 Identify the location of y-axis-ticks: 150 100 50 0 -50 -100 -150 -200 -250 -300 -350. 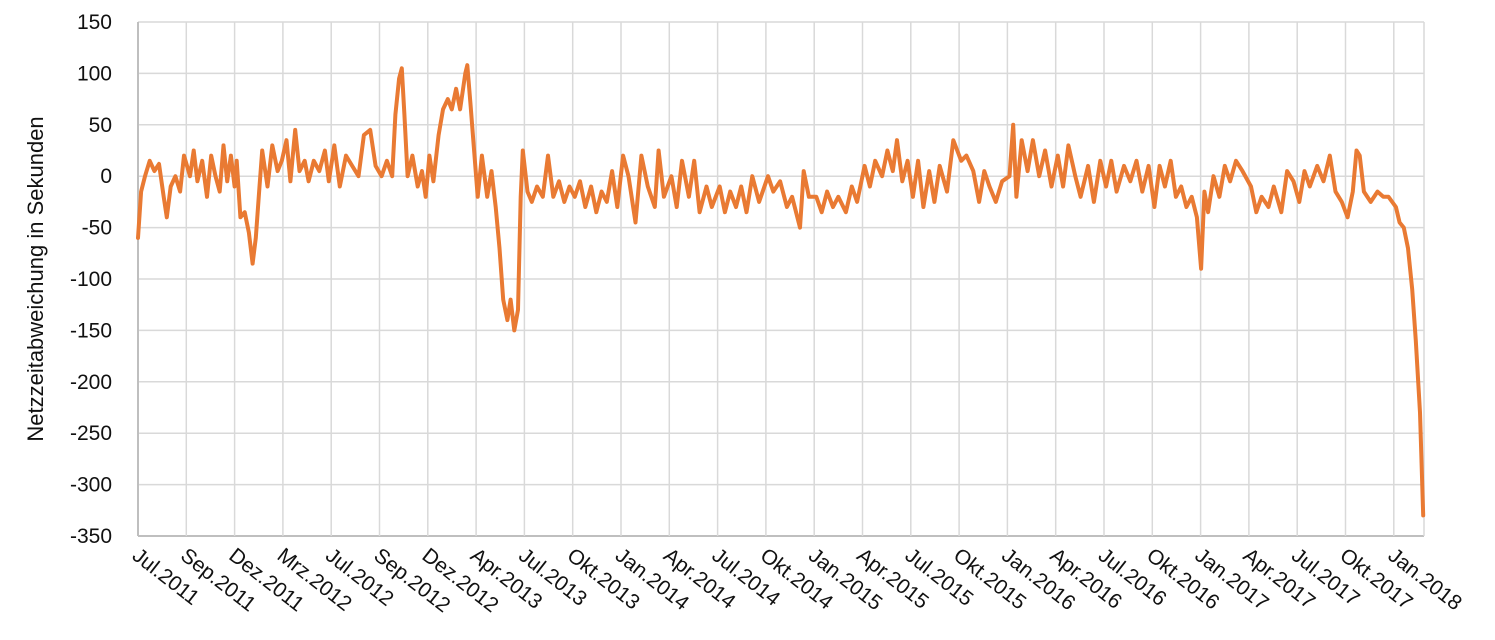
(91, 279).